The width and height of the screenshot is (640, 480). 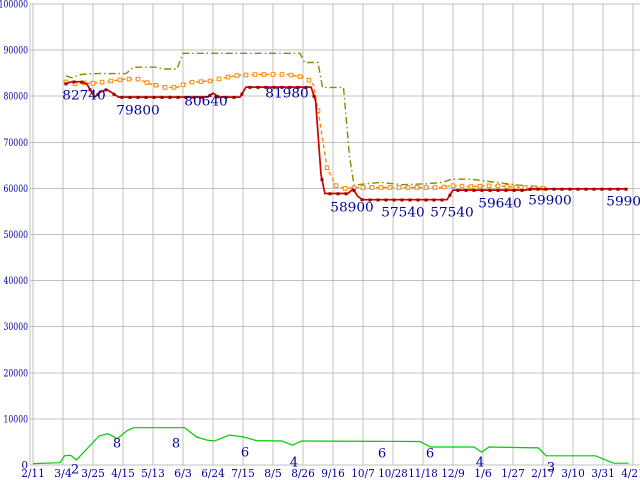 What do you see at coordinates (363, 473) in the screenshot?
I see `x-tick-label: 10/7` at bounding box center [363, 473].